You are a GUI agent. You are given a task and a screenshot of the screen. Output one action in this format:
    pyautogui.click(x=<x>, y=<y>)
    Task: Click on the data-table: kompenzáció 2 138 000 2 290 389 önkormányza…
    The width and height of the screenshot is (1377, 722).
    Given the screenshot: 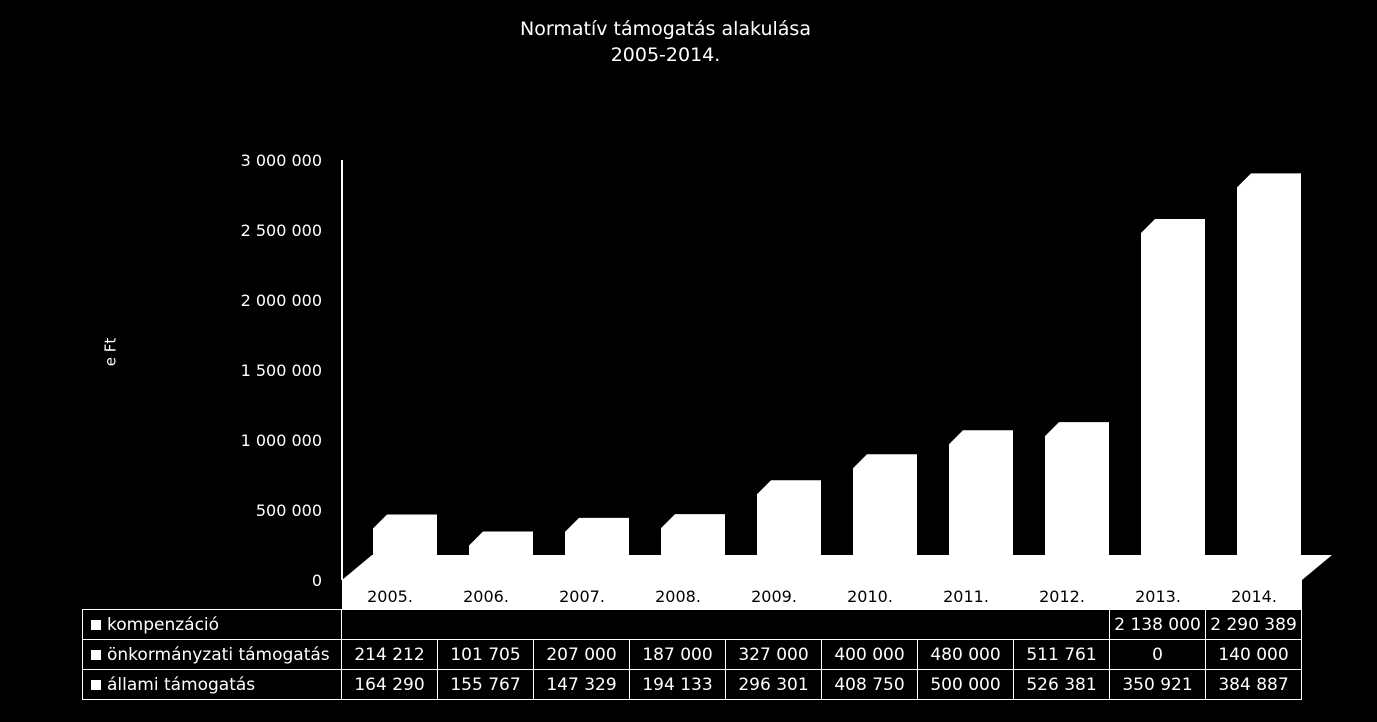 What is the action you would take?
    pyautogui.click(x=692, y=654)
    